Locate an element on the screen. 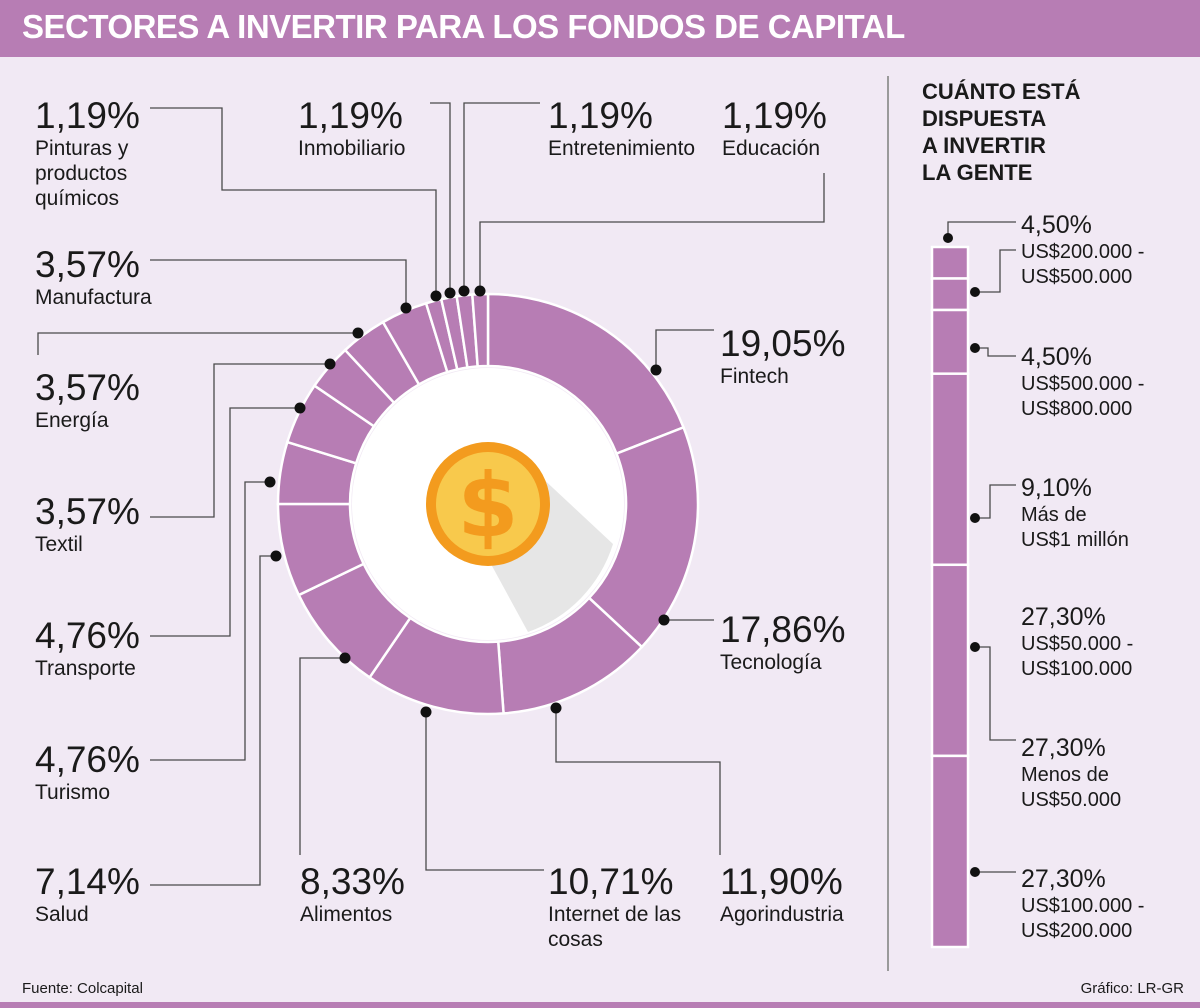  panel-divider is located at coordinates (888, 523).